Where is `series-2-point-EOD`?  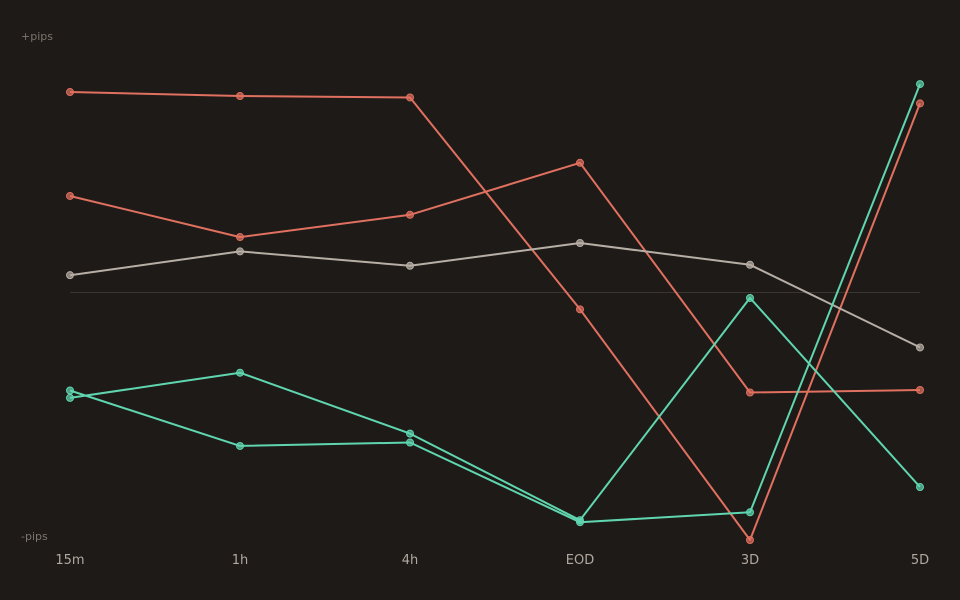
series-2-point-EOD is located at coordinates (580, 162).